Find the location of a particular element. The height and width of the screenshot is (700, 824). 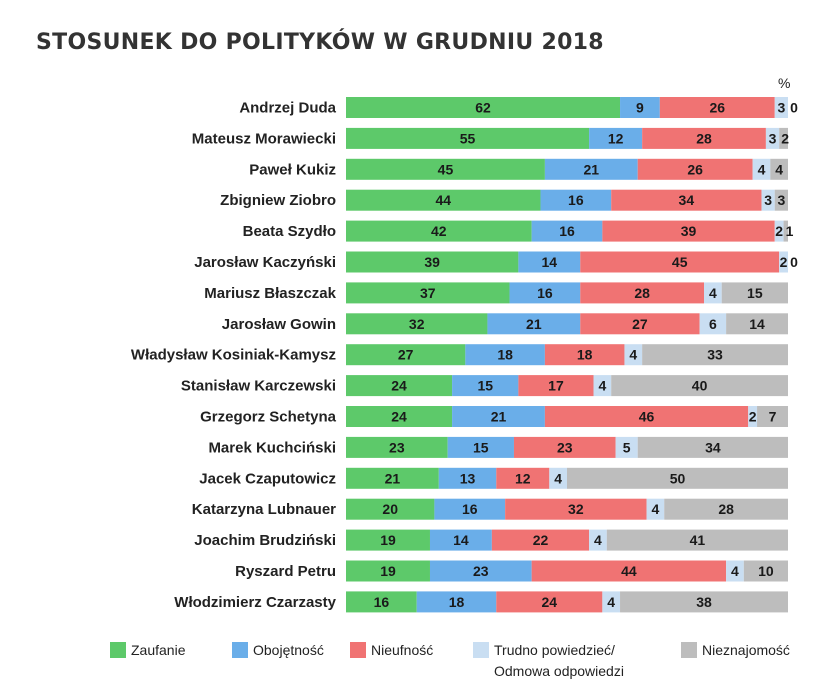

value-label: 15 is located at coordinates (481, 447).